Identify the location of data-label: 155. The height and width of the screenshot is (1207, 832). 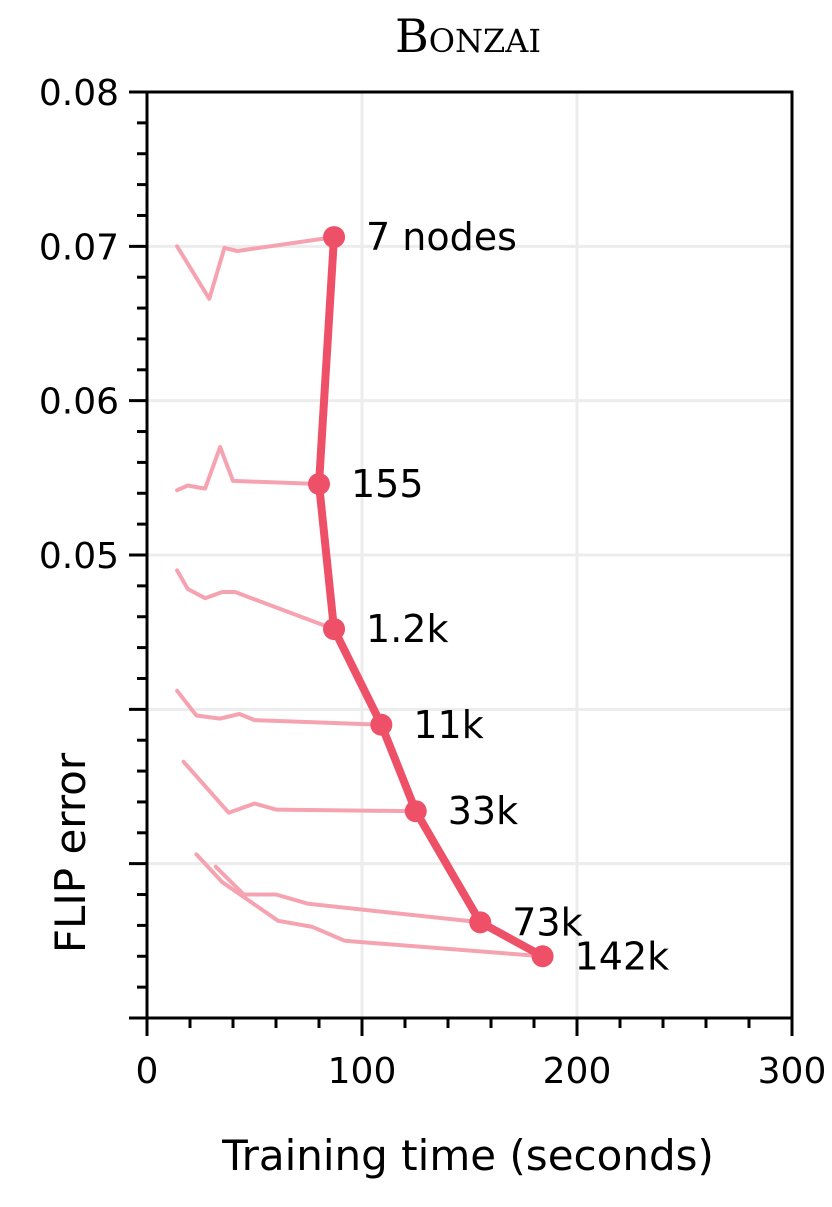
(387, 484).